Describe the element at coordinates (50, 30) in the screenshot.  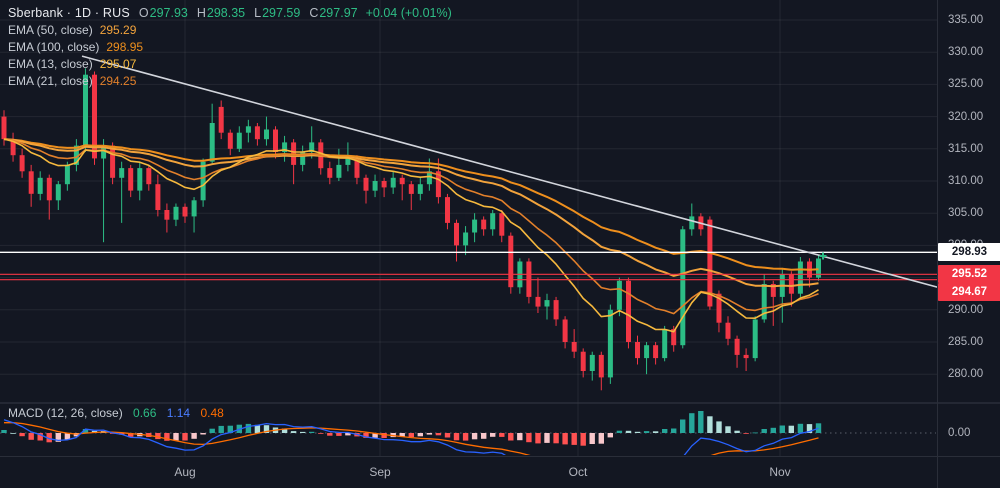
I see `indicator-label: EMA (50, close)` at that location.